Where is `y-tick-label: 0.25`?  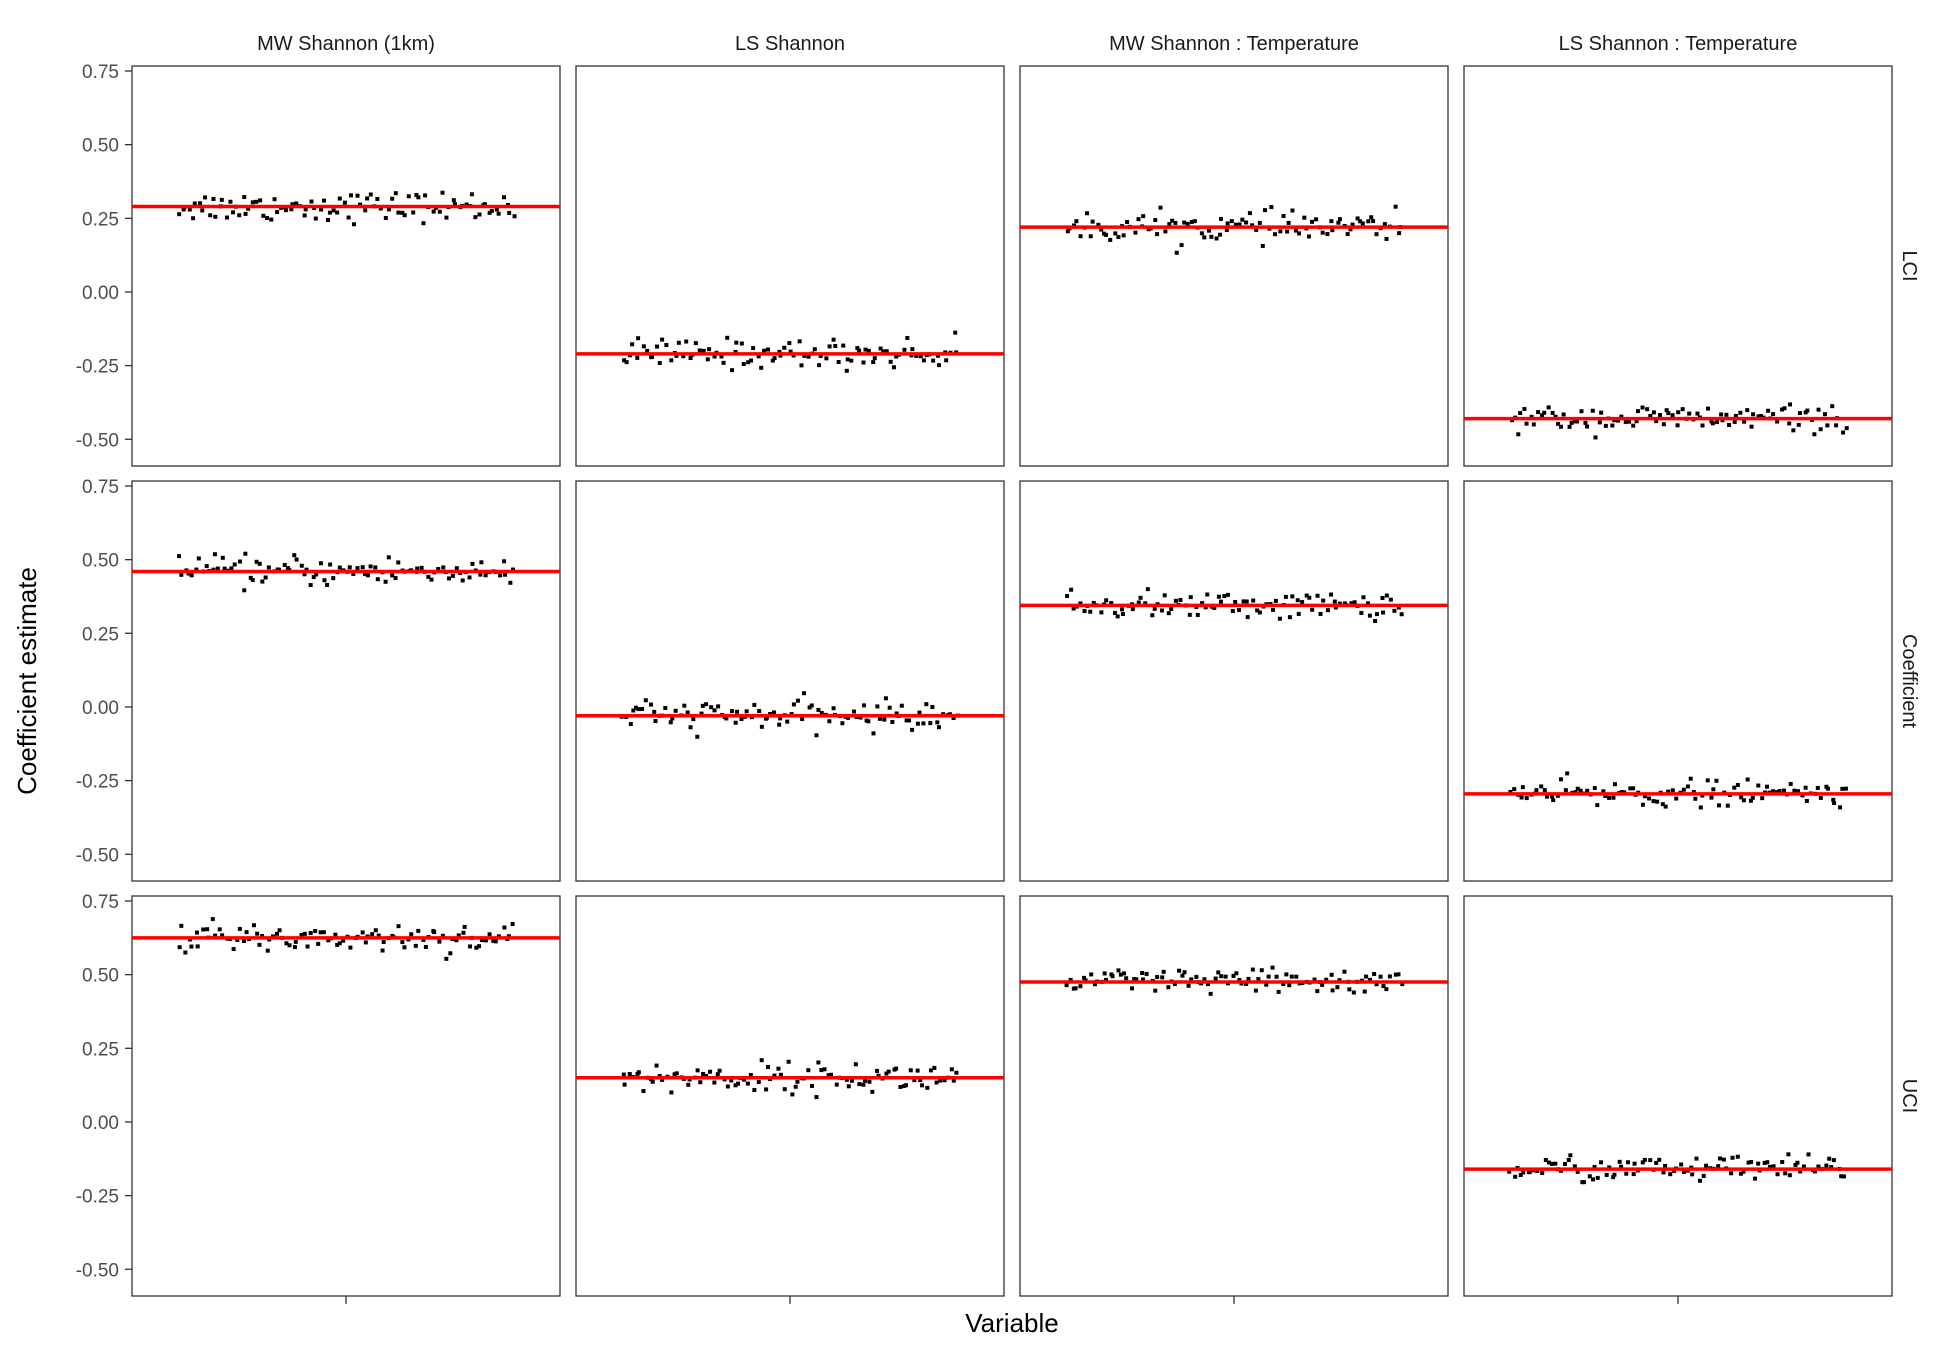 y-tick-label: 0.25 is located at coordinates (100, 634).